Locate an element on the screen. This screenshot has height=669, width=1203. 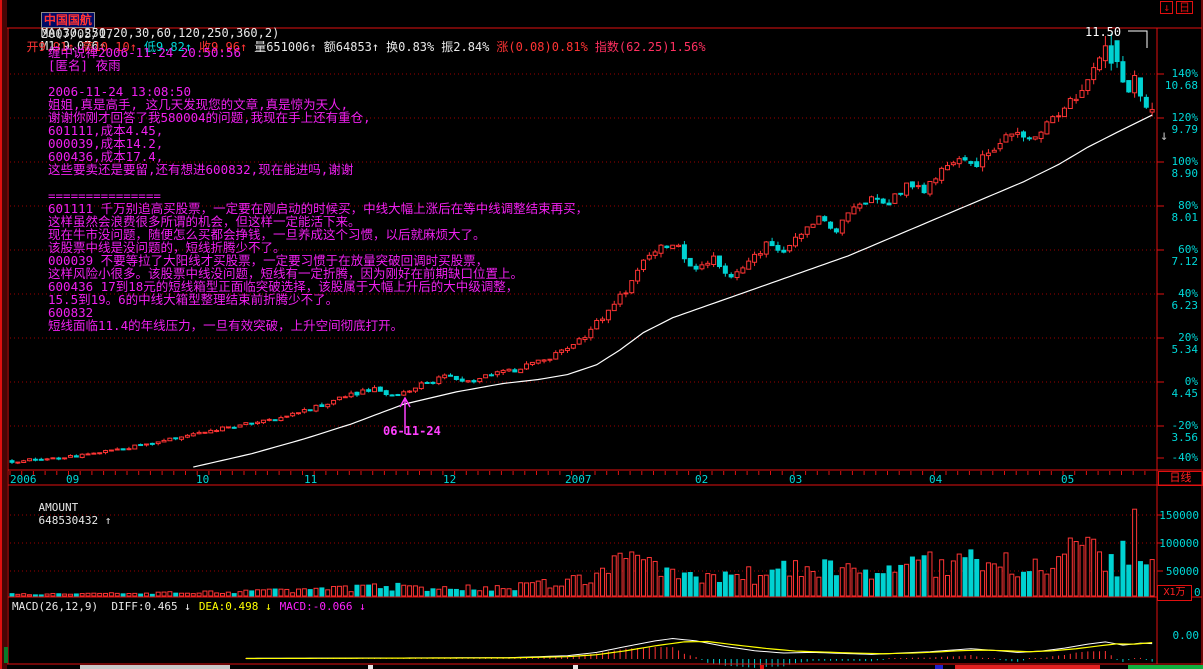
overlay-text-line: 15.5到19。6的中线大箱型整理结束前折腾少不了。 is located at coordinates (193, 299).